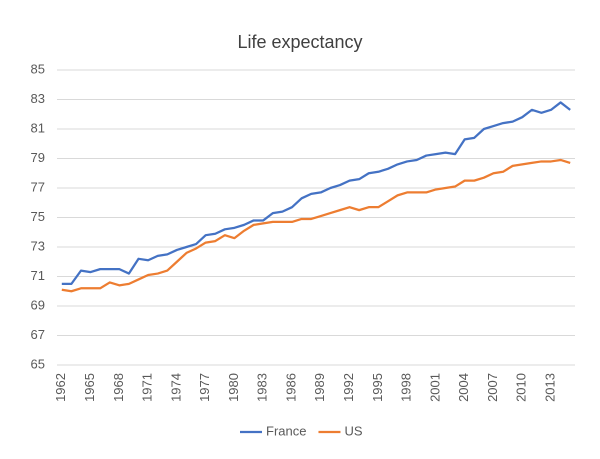 The image size is (600, 459). I want to click on y-tick-label: 85, so click(38, 68).